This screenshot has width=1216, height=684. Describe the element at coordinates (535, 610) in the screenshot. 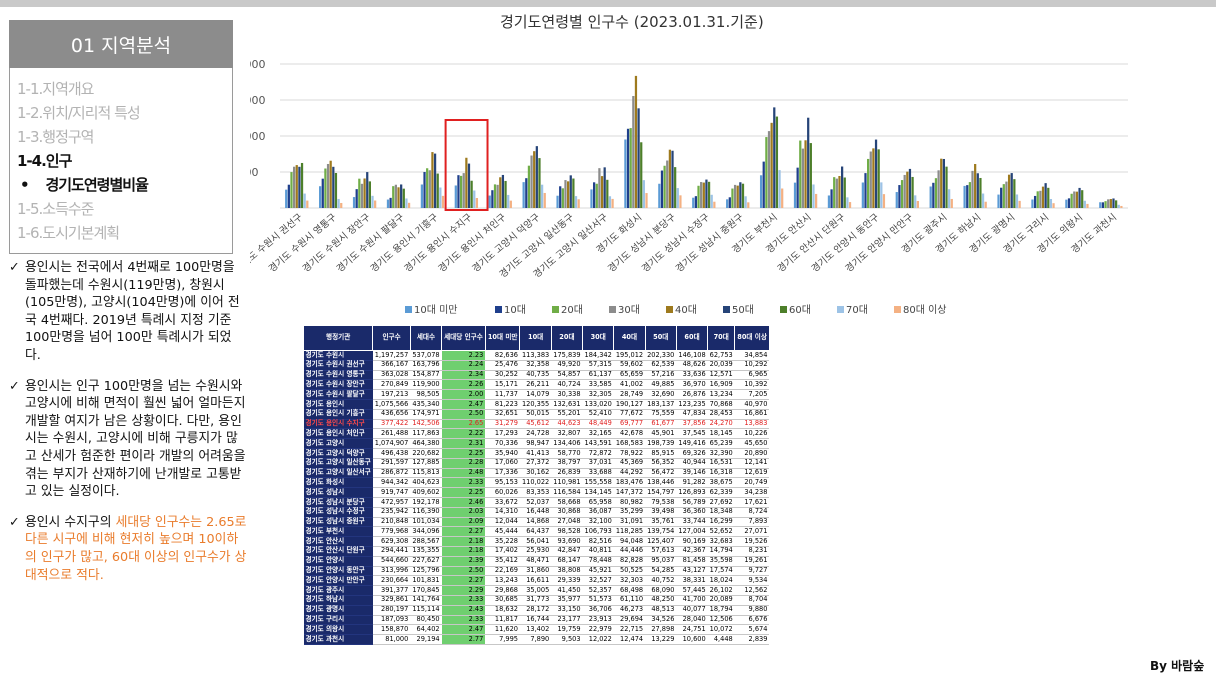

I see `table-cell: 28,172` at that location.